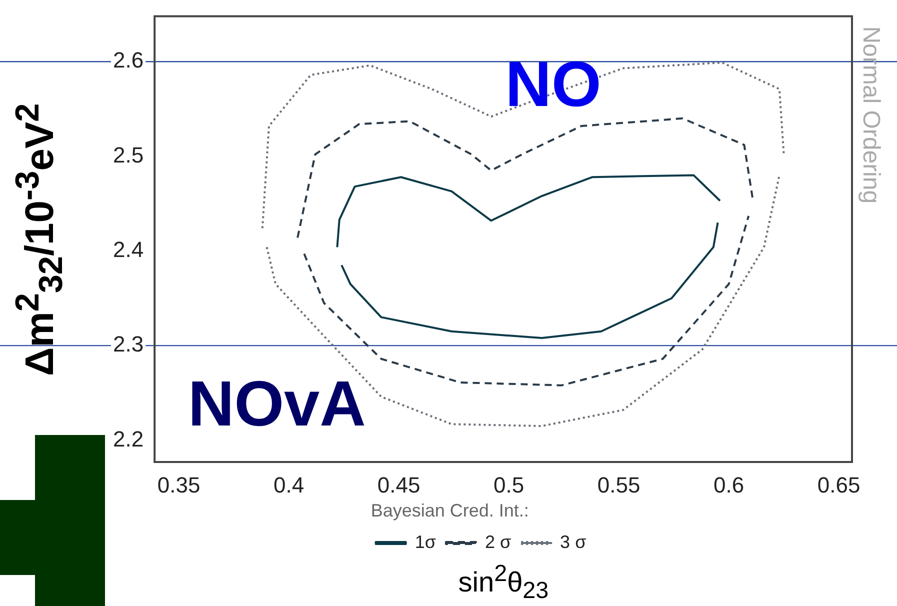 This screenshot has width=897, height=606. Describe the element at coordinates (498, 542) in the screenshot. I see `legend-label: 2 σ` at that location.